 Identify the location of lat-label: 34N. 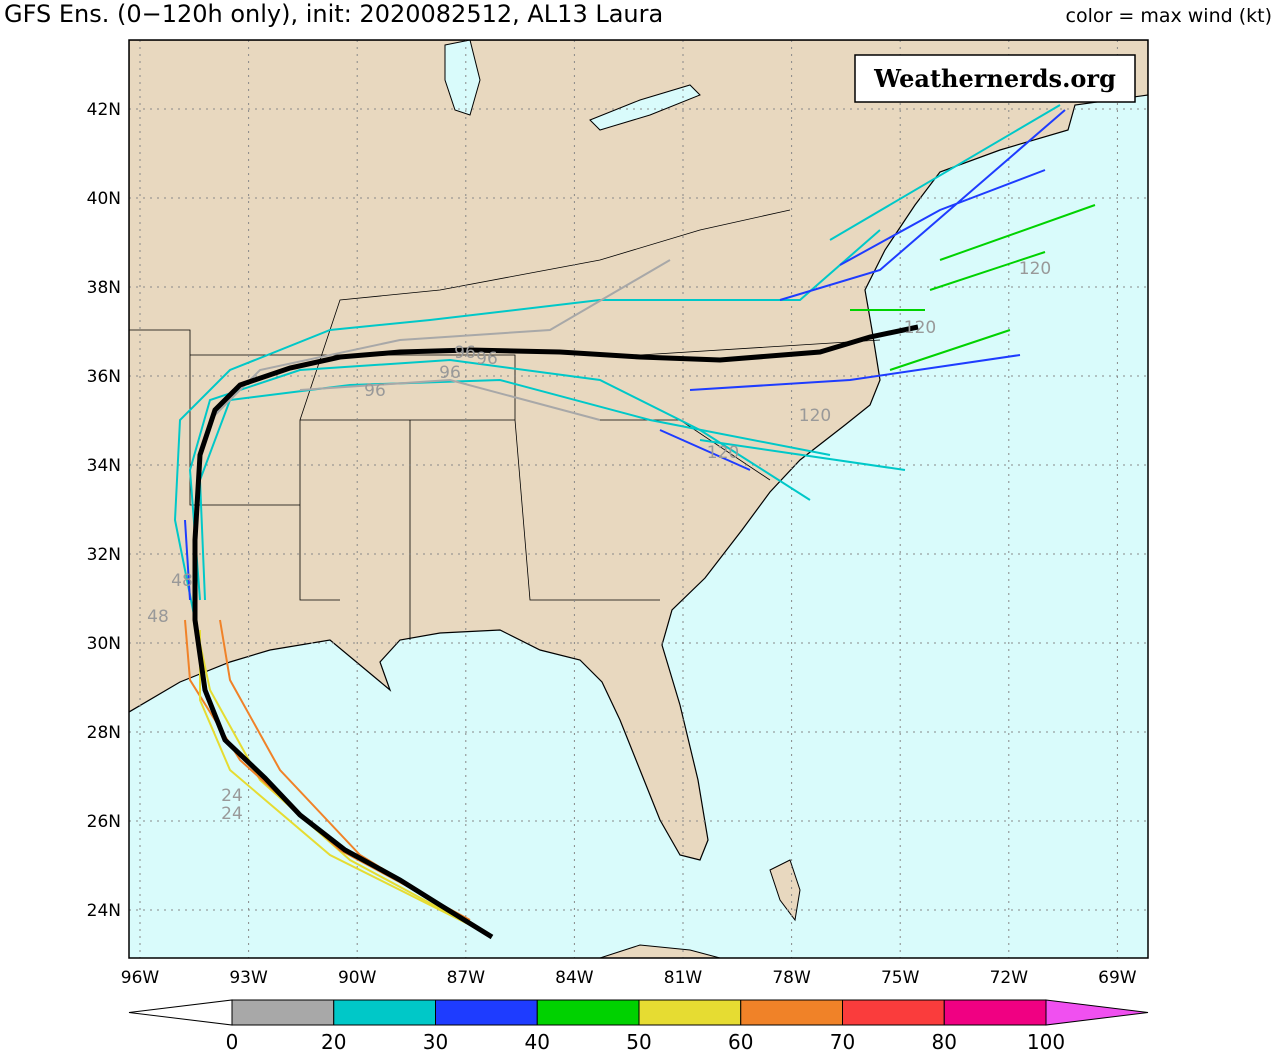
(104, 466).